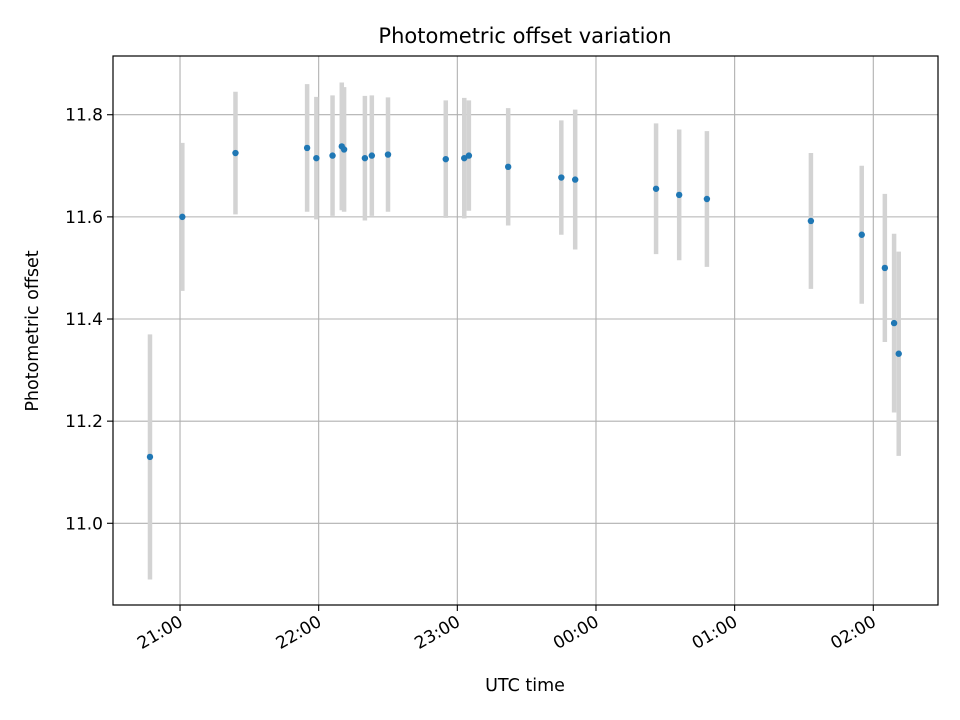 This screenshot has height=720, width=960. What do you see at coordinates (84, 422) in the screenshot?
I see `y-tick-label: 11.2` at bounding box center [84, 422].